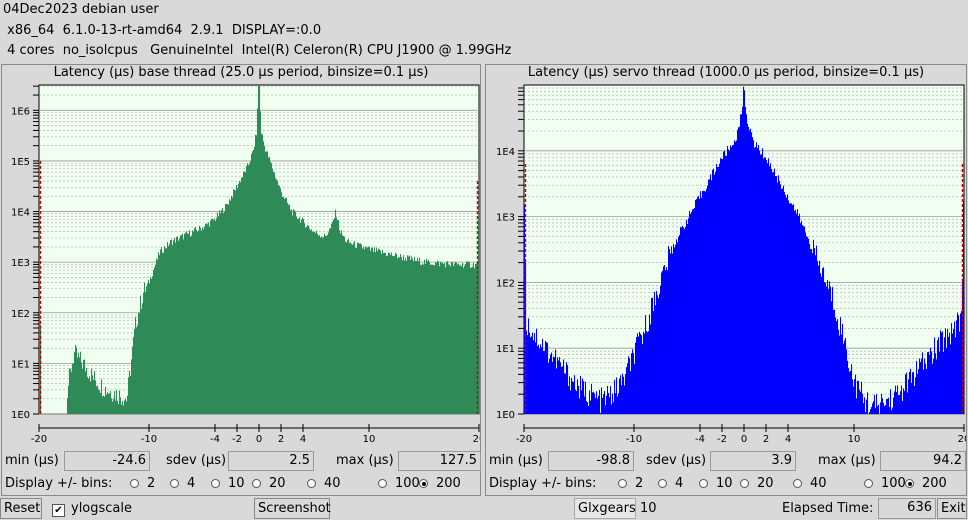 The width and height of the screenshot is (968, 520). What do you see at coordinates (926, 483) in the screenshot?
I see `servo-bins-radio-200: 200` at bounding box center [926, 483].